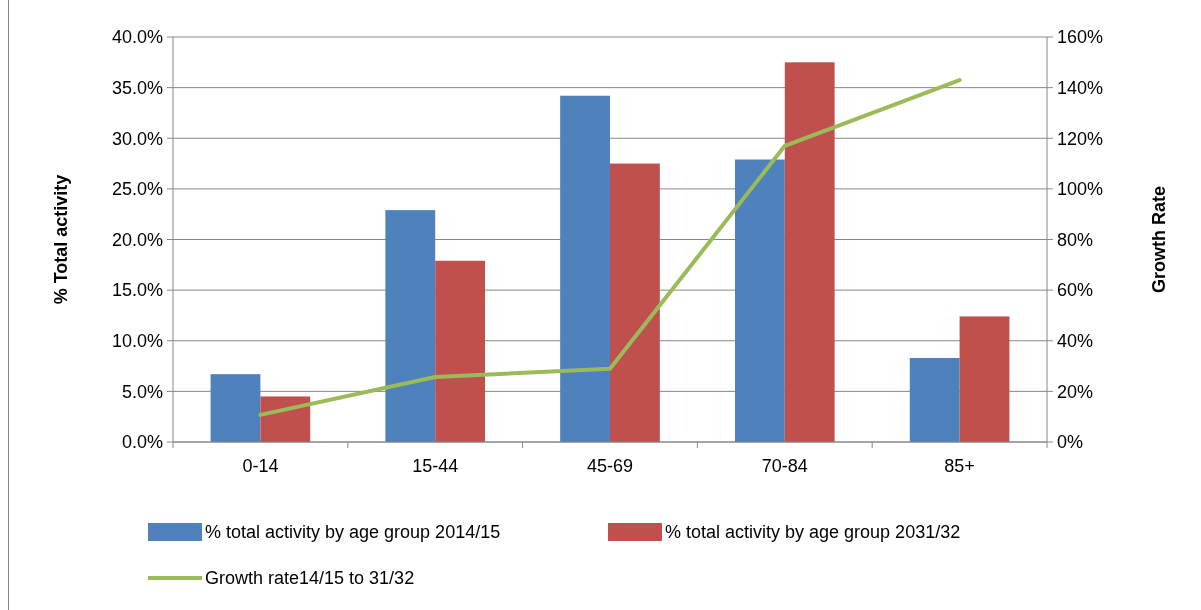 The height and width of the screenshot is (610, 1201). Describe the element at coordinates (137, 239) in the screenshot. I see `y-tick-label: 20.0%` at that location.